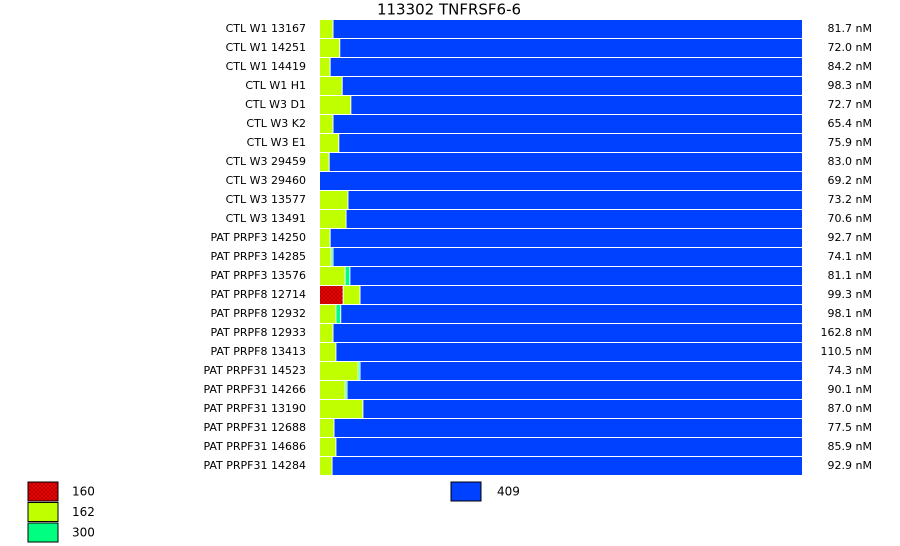 This screenshot has width=900, height=546. I want to click on row-annotation: 84.2 nM, so click(850, 66).